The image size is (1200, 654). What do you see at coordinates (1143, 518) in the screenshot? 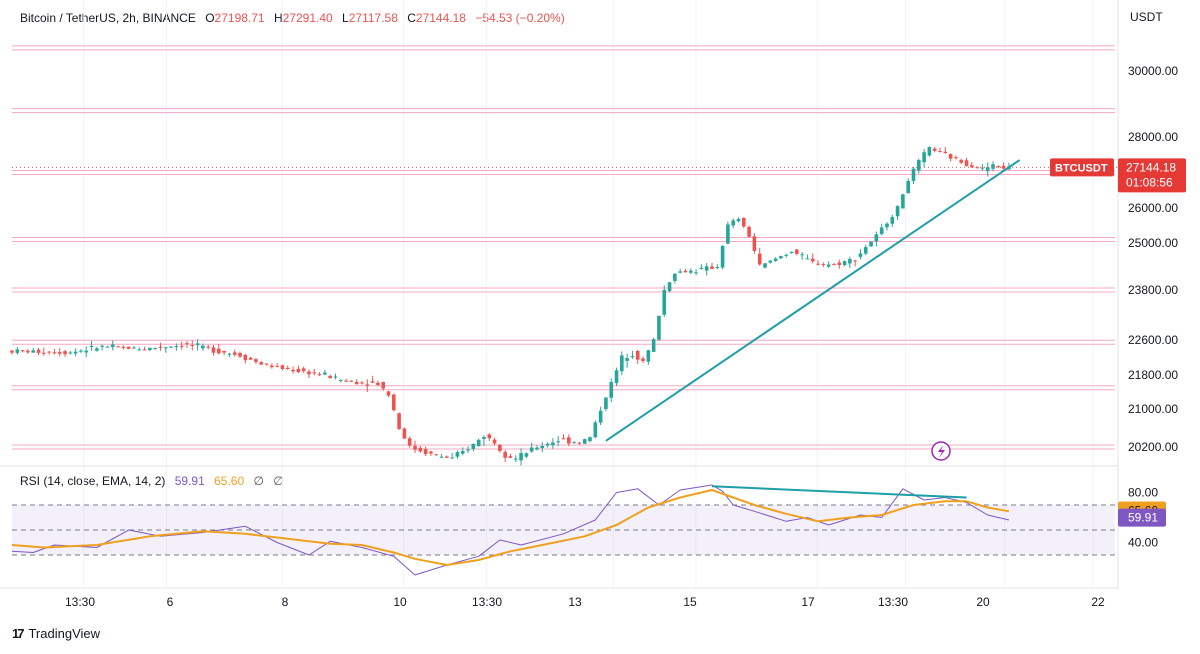
I see `rsi-value-badge-text: 59.91` at bounding box center [1143, 518].